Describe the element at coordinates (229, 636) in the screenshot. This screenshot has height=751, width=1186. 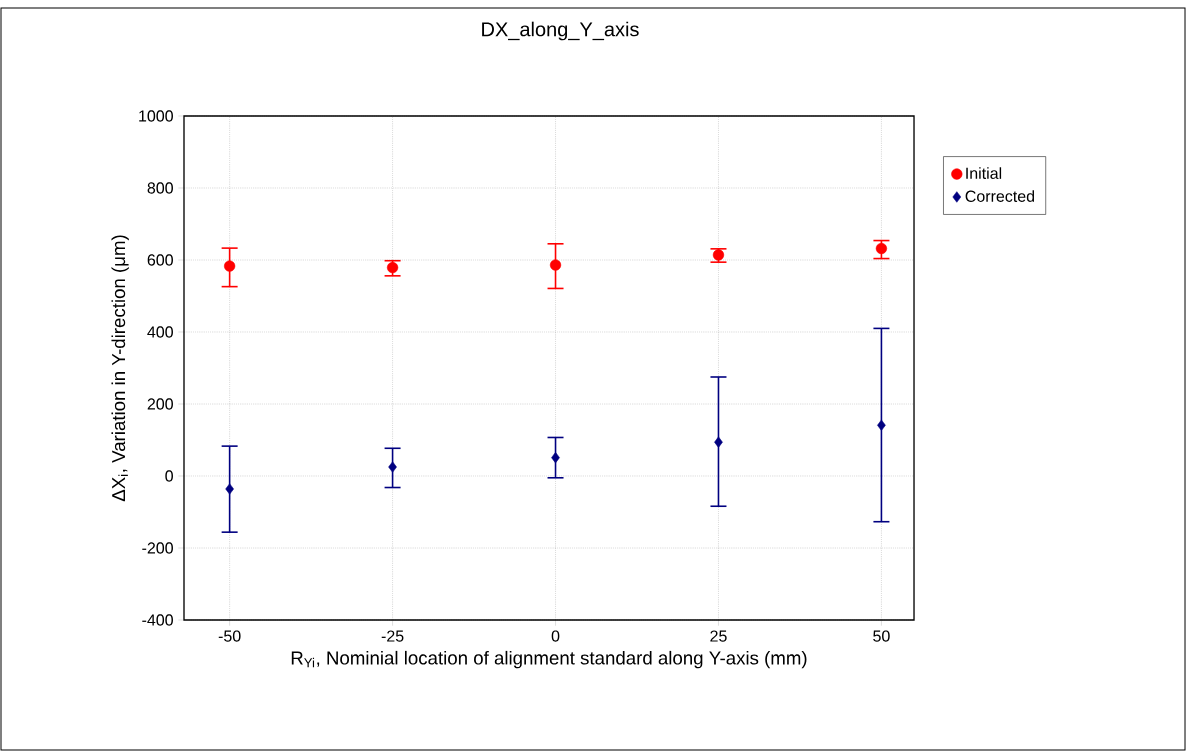
I see `x-tick-label: -50` at that location.